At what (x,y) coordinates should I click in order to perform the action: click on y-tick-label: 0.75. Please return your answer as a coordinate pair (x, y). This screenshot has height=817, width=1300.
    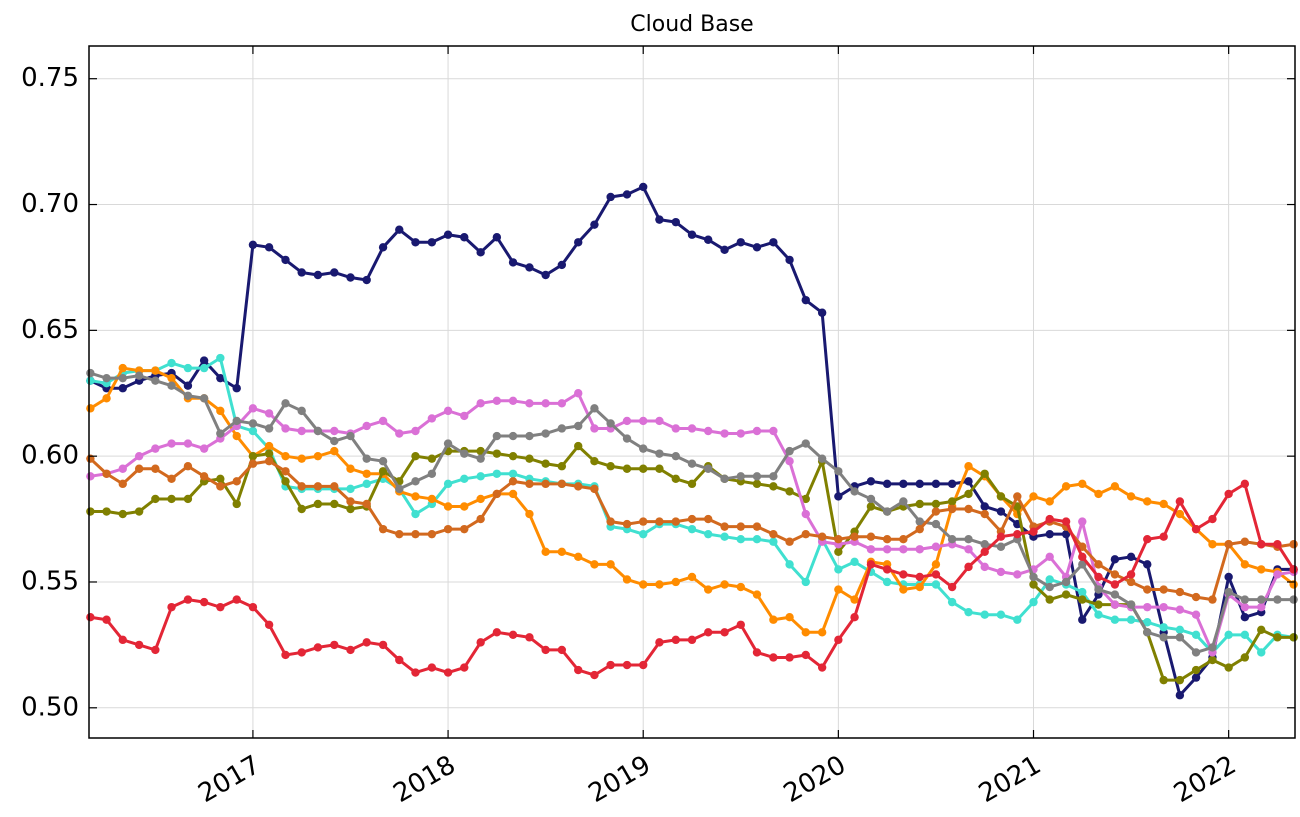
    Looking at the image, I should click on (50, 78).